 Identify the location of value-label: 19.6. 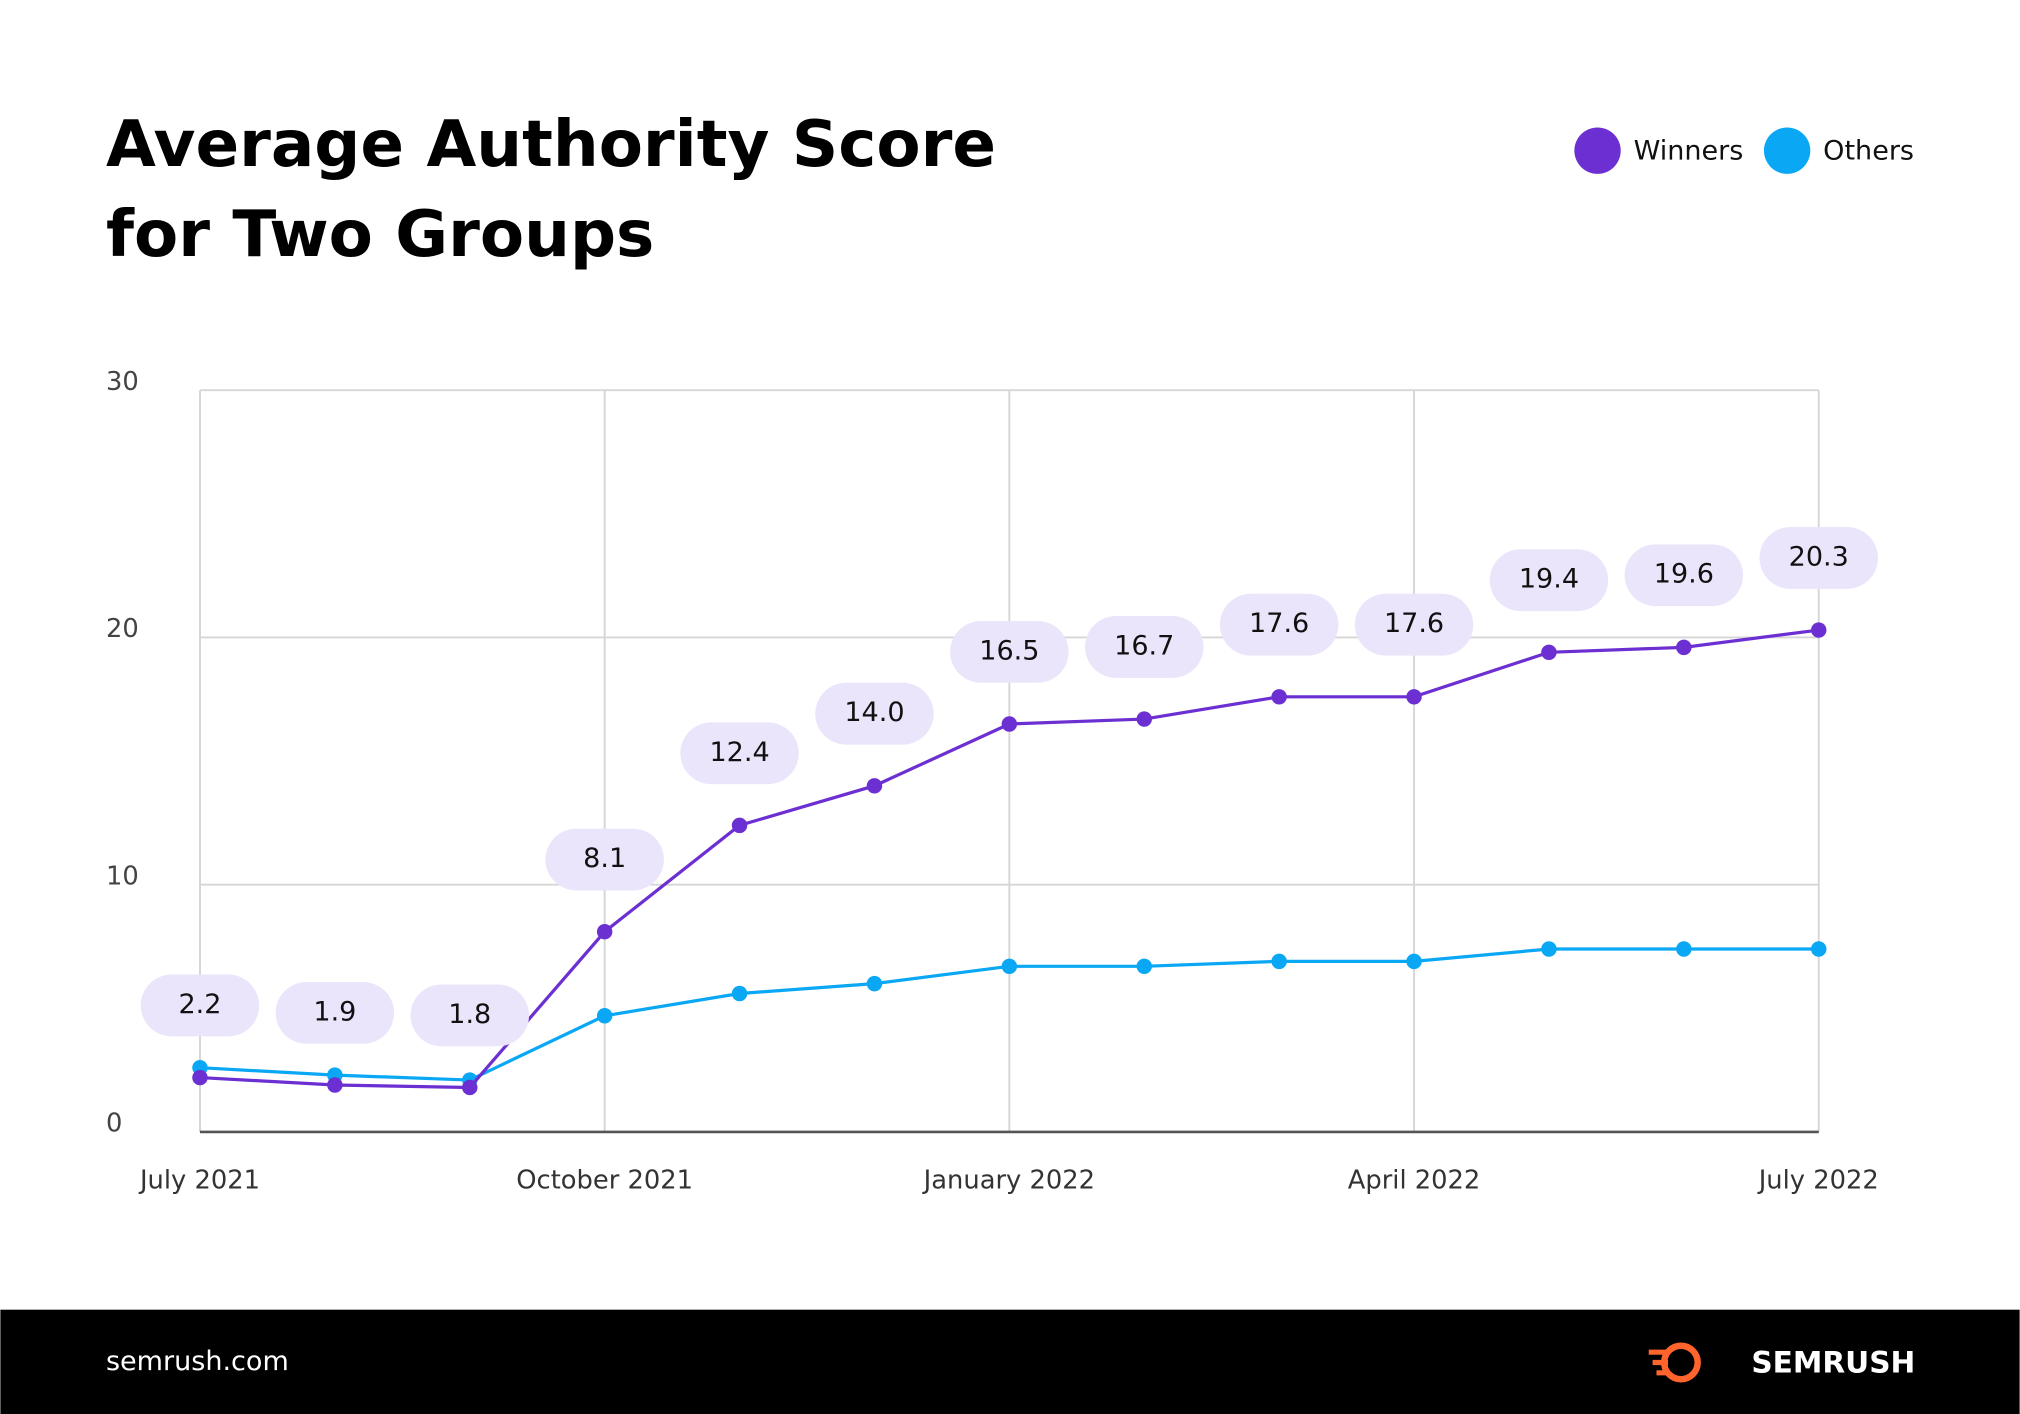
(1684, 574).